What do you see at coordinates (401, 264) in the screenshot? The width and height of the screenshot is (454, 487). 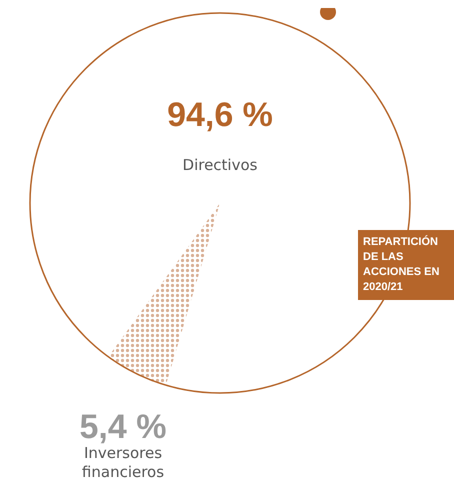 I see `text: REPARTICIÓN DE LAS ACCIONES EN 2020/21` at bounding box center [401, 264].